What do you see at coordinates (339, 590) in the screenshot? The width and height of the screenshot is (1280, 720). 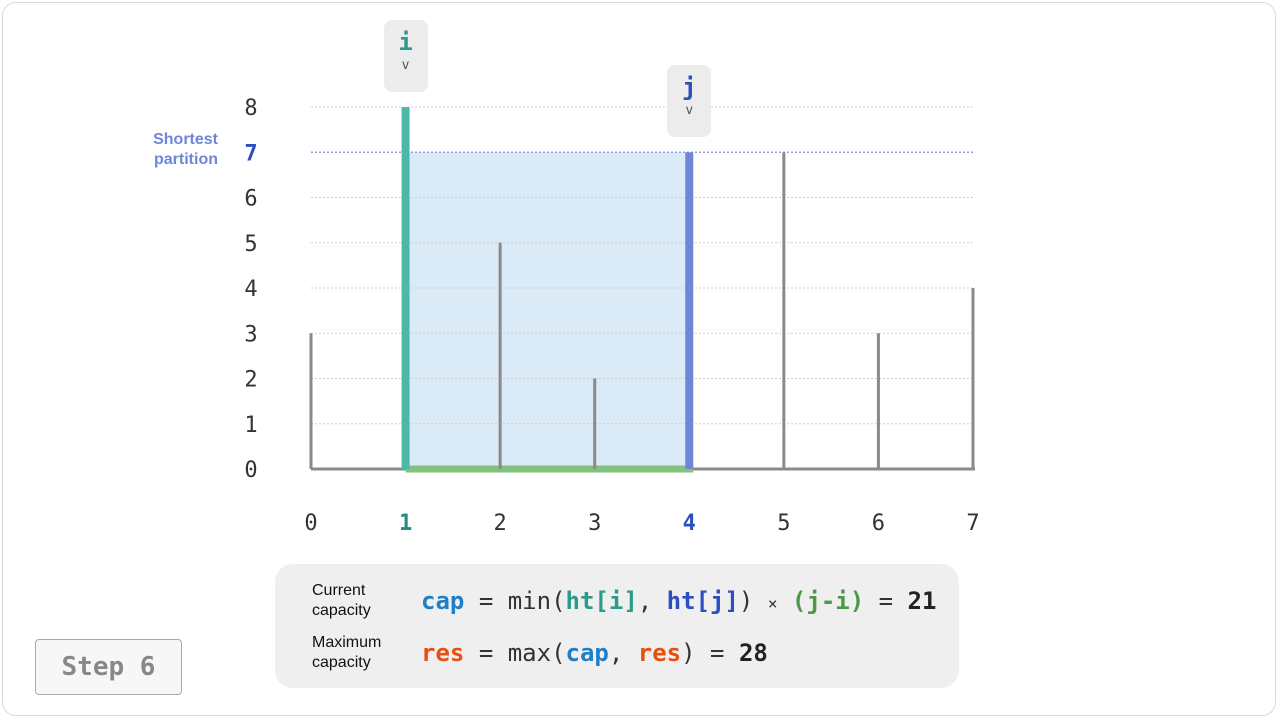 I see `current-label-line-1: Current` at bounding box center [339, 590].